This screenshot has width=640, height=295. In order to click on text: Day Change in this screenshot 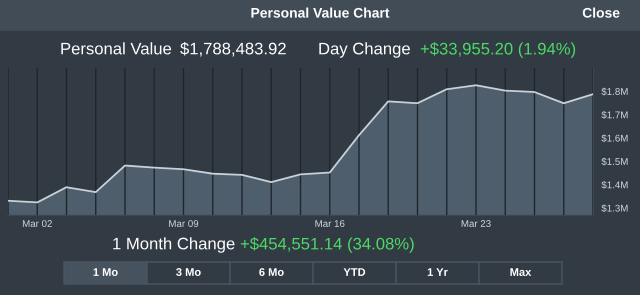, I will do `click(364, 50)`.